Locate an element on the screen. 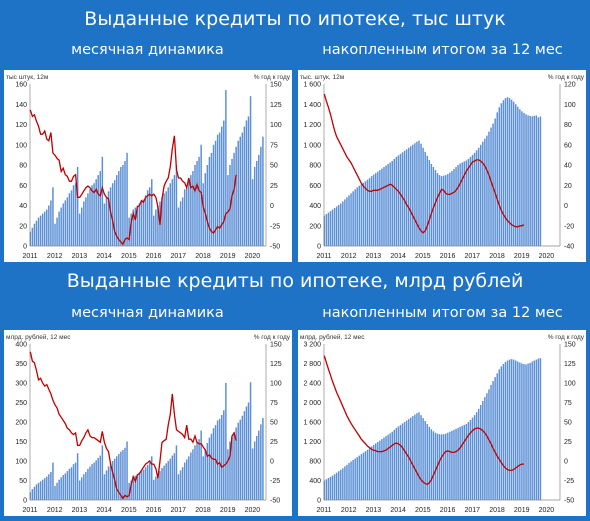 The image size is (590, 521). left-tick-label: 200 is located at coordinates (315, 226).